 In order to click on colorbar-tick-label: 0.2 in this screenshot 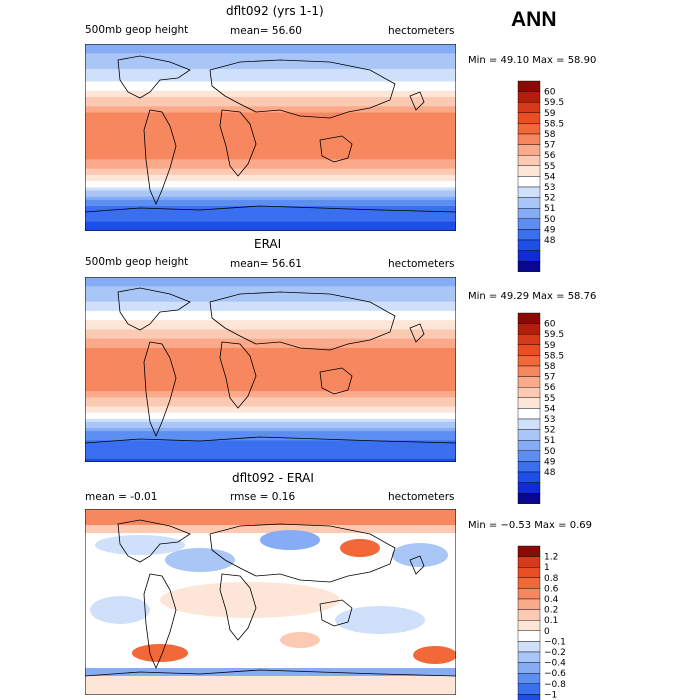, I will do `click(551, 611)`.